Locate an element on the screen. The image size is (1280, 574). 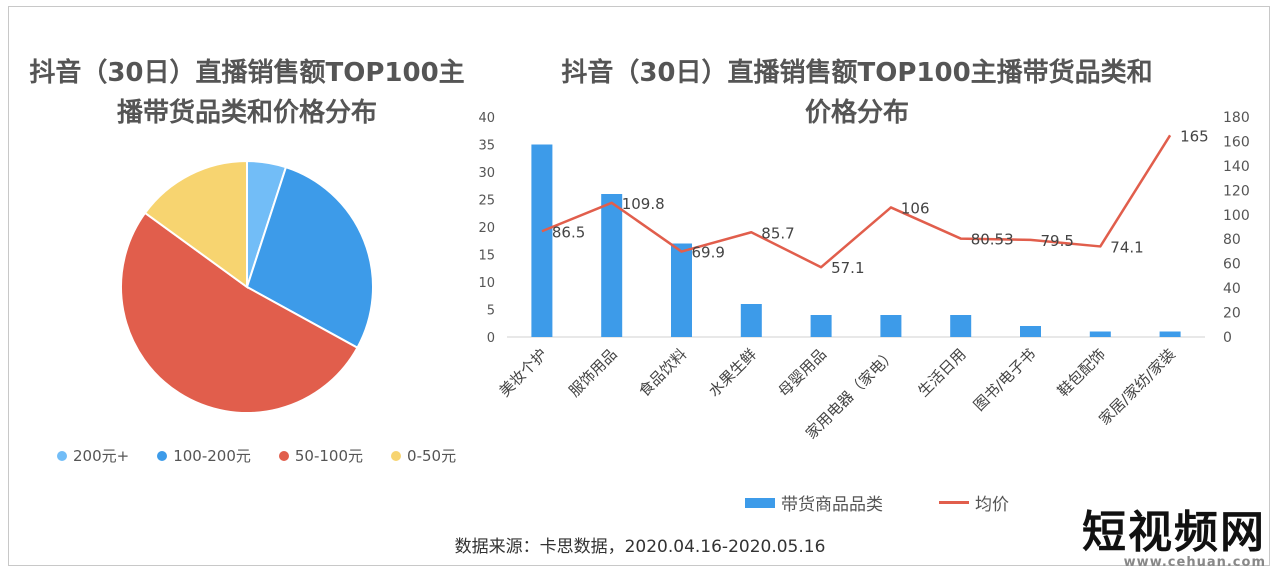
line-data-label: 57.1 is located at coordinates (847, 268).